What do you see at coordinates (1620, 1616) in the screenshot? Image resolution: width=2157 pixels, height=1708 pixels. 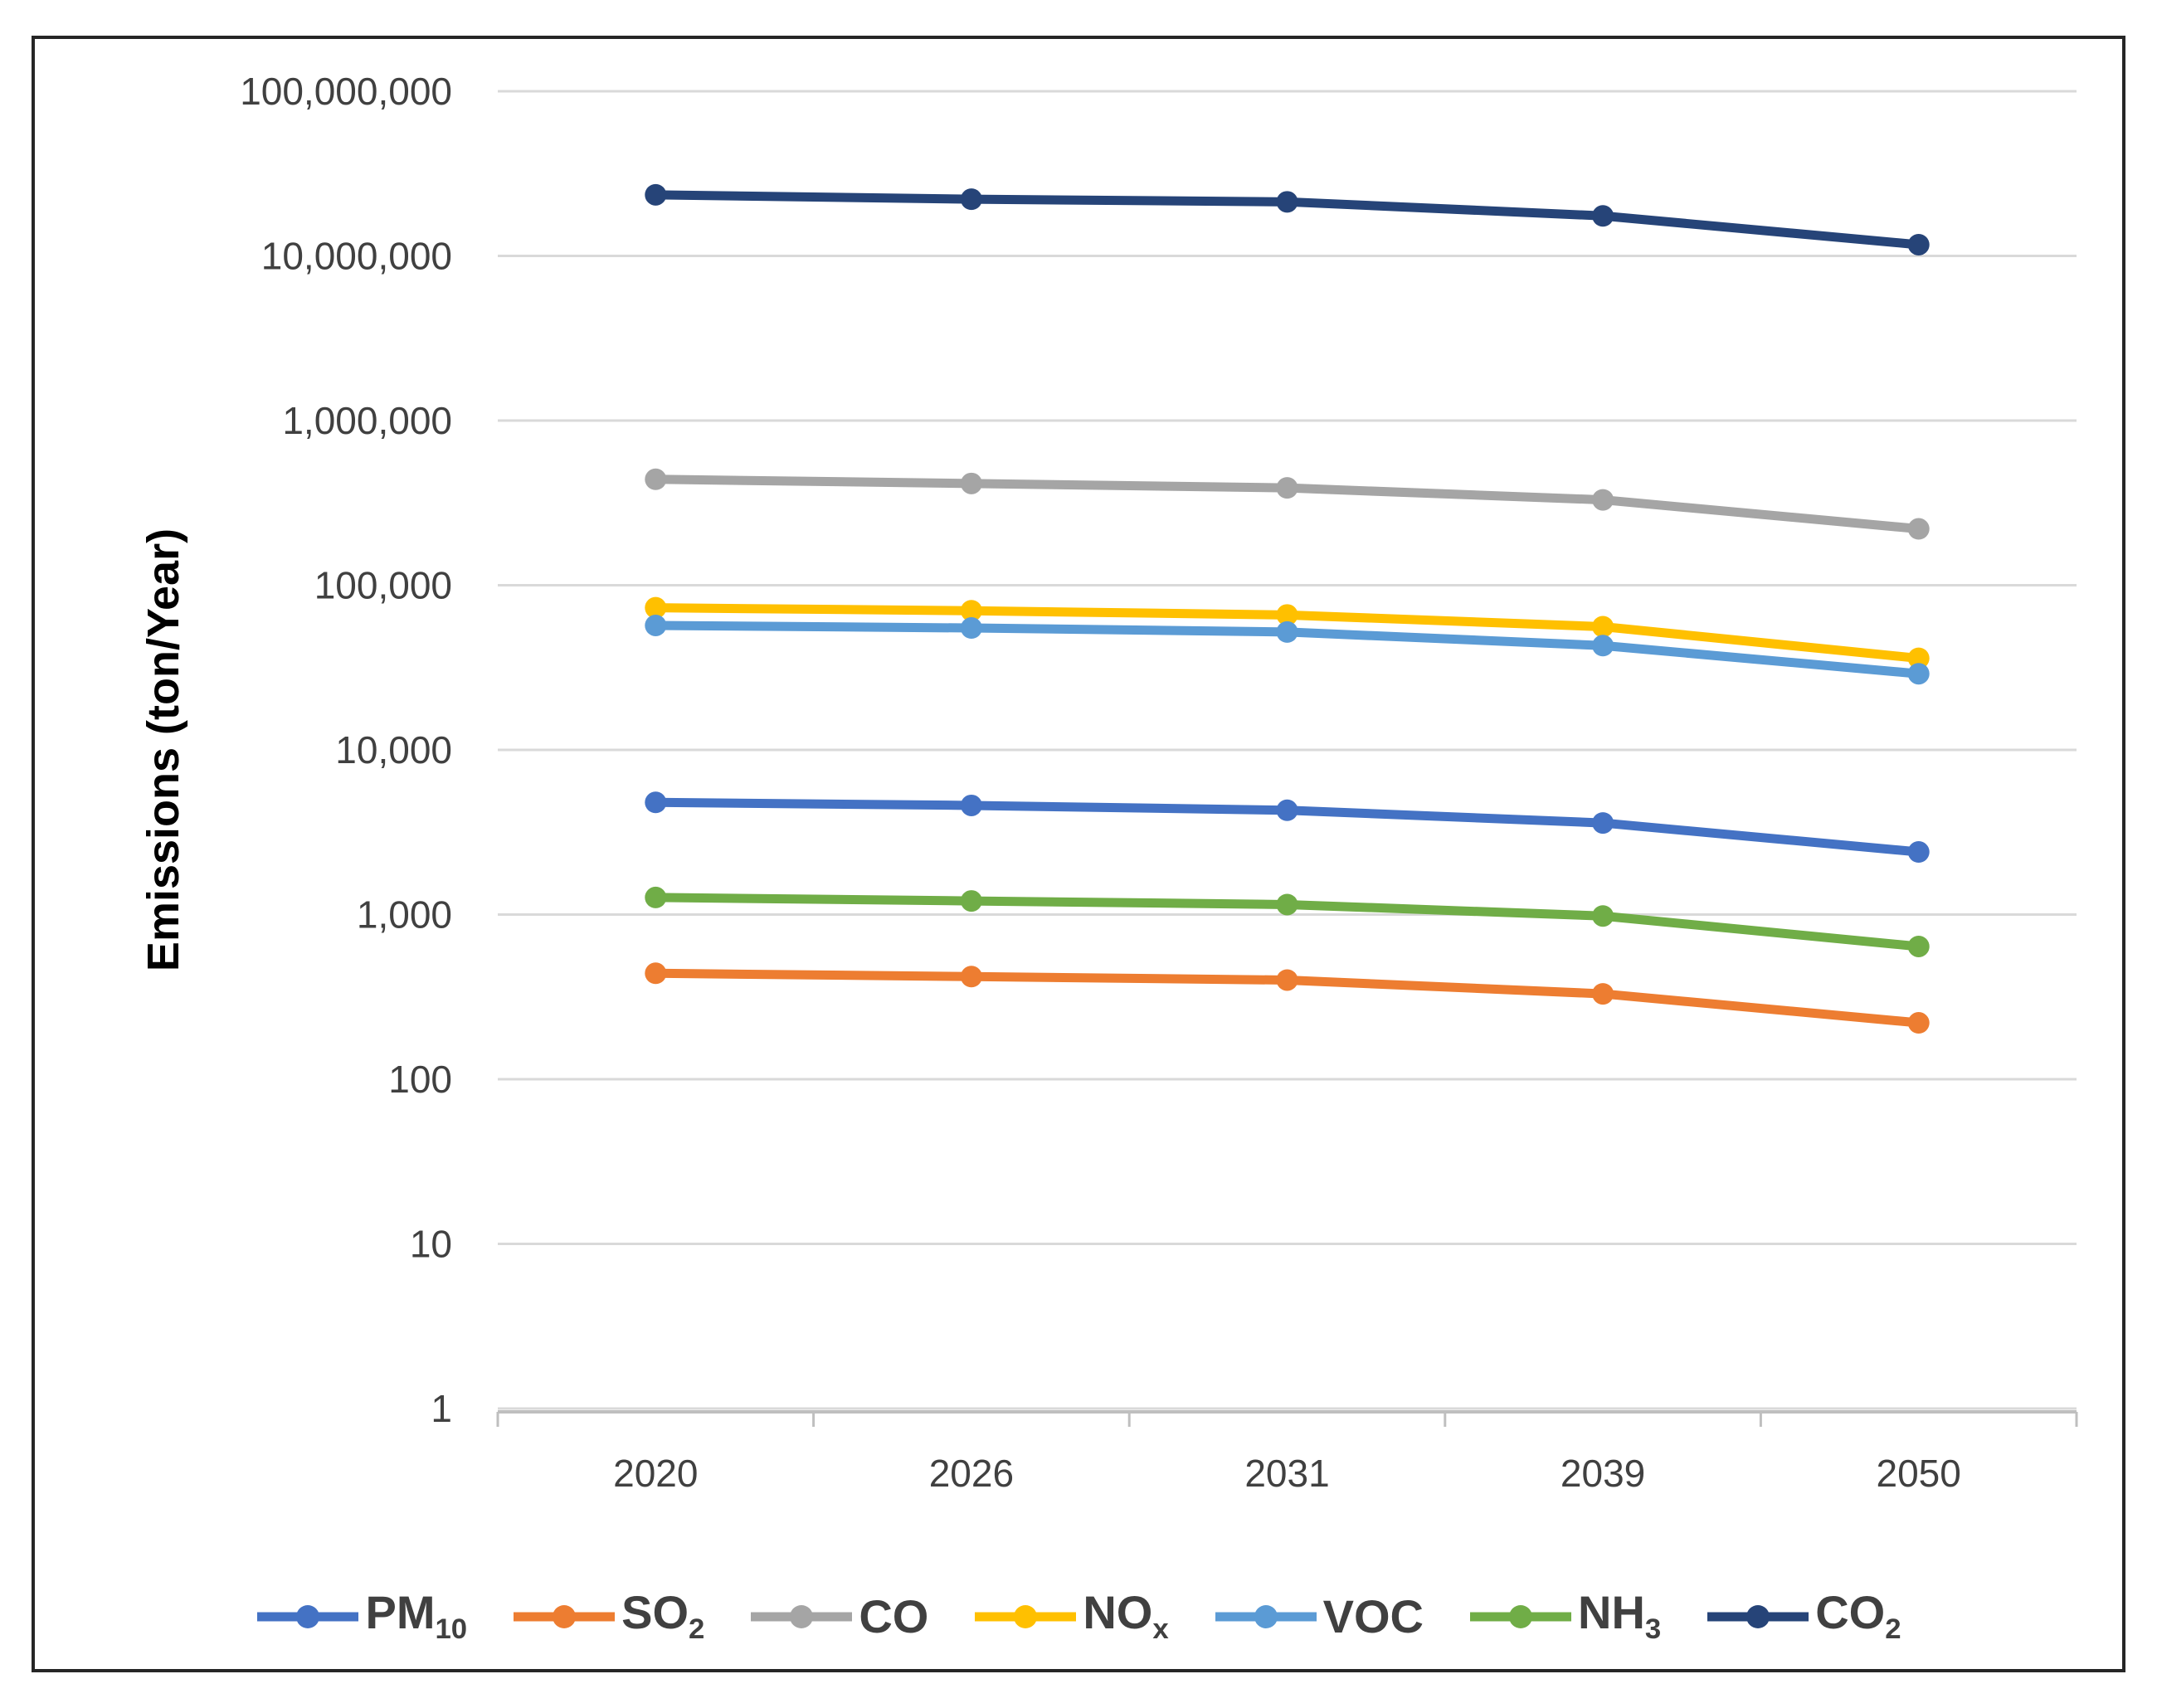 I see `legend-label: NH3` at bounding box center [1620, 1616].